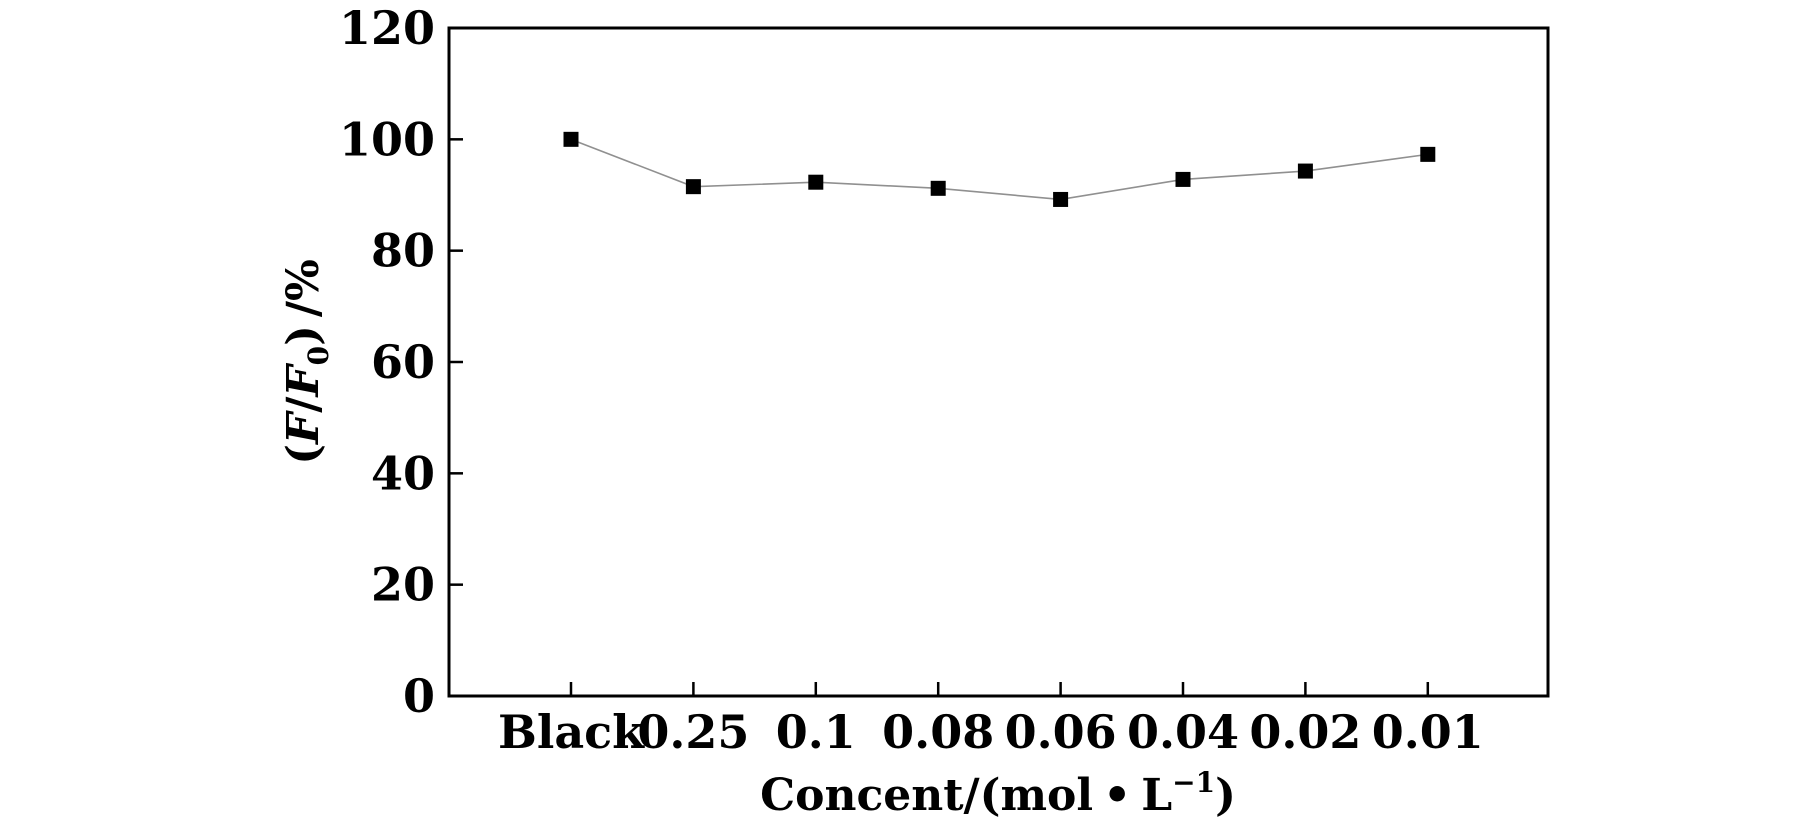 This screenshot has width=1819, height=827. What do you see at coordinates (1428, 732) in the screenshot?
I see `x-tick-label: 0.01` at bounding box center [1428, 732].